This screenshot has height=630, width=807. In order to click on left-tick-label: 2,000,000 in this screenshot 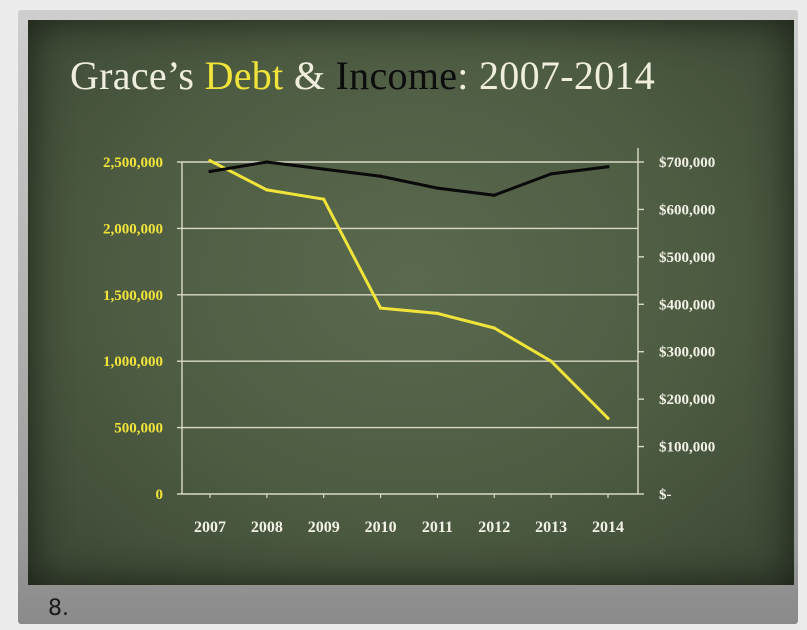, I will do `click(133, 229)`.